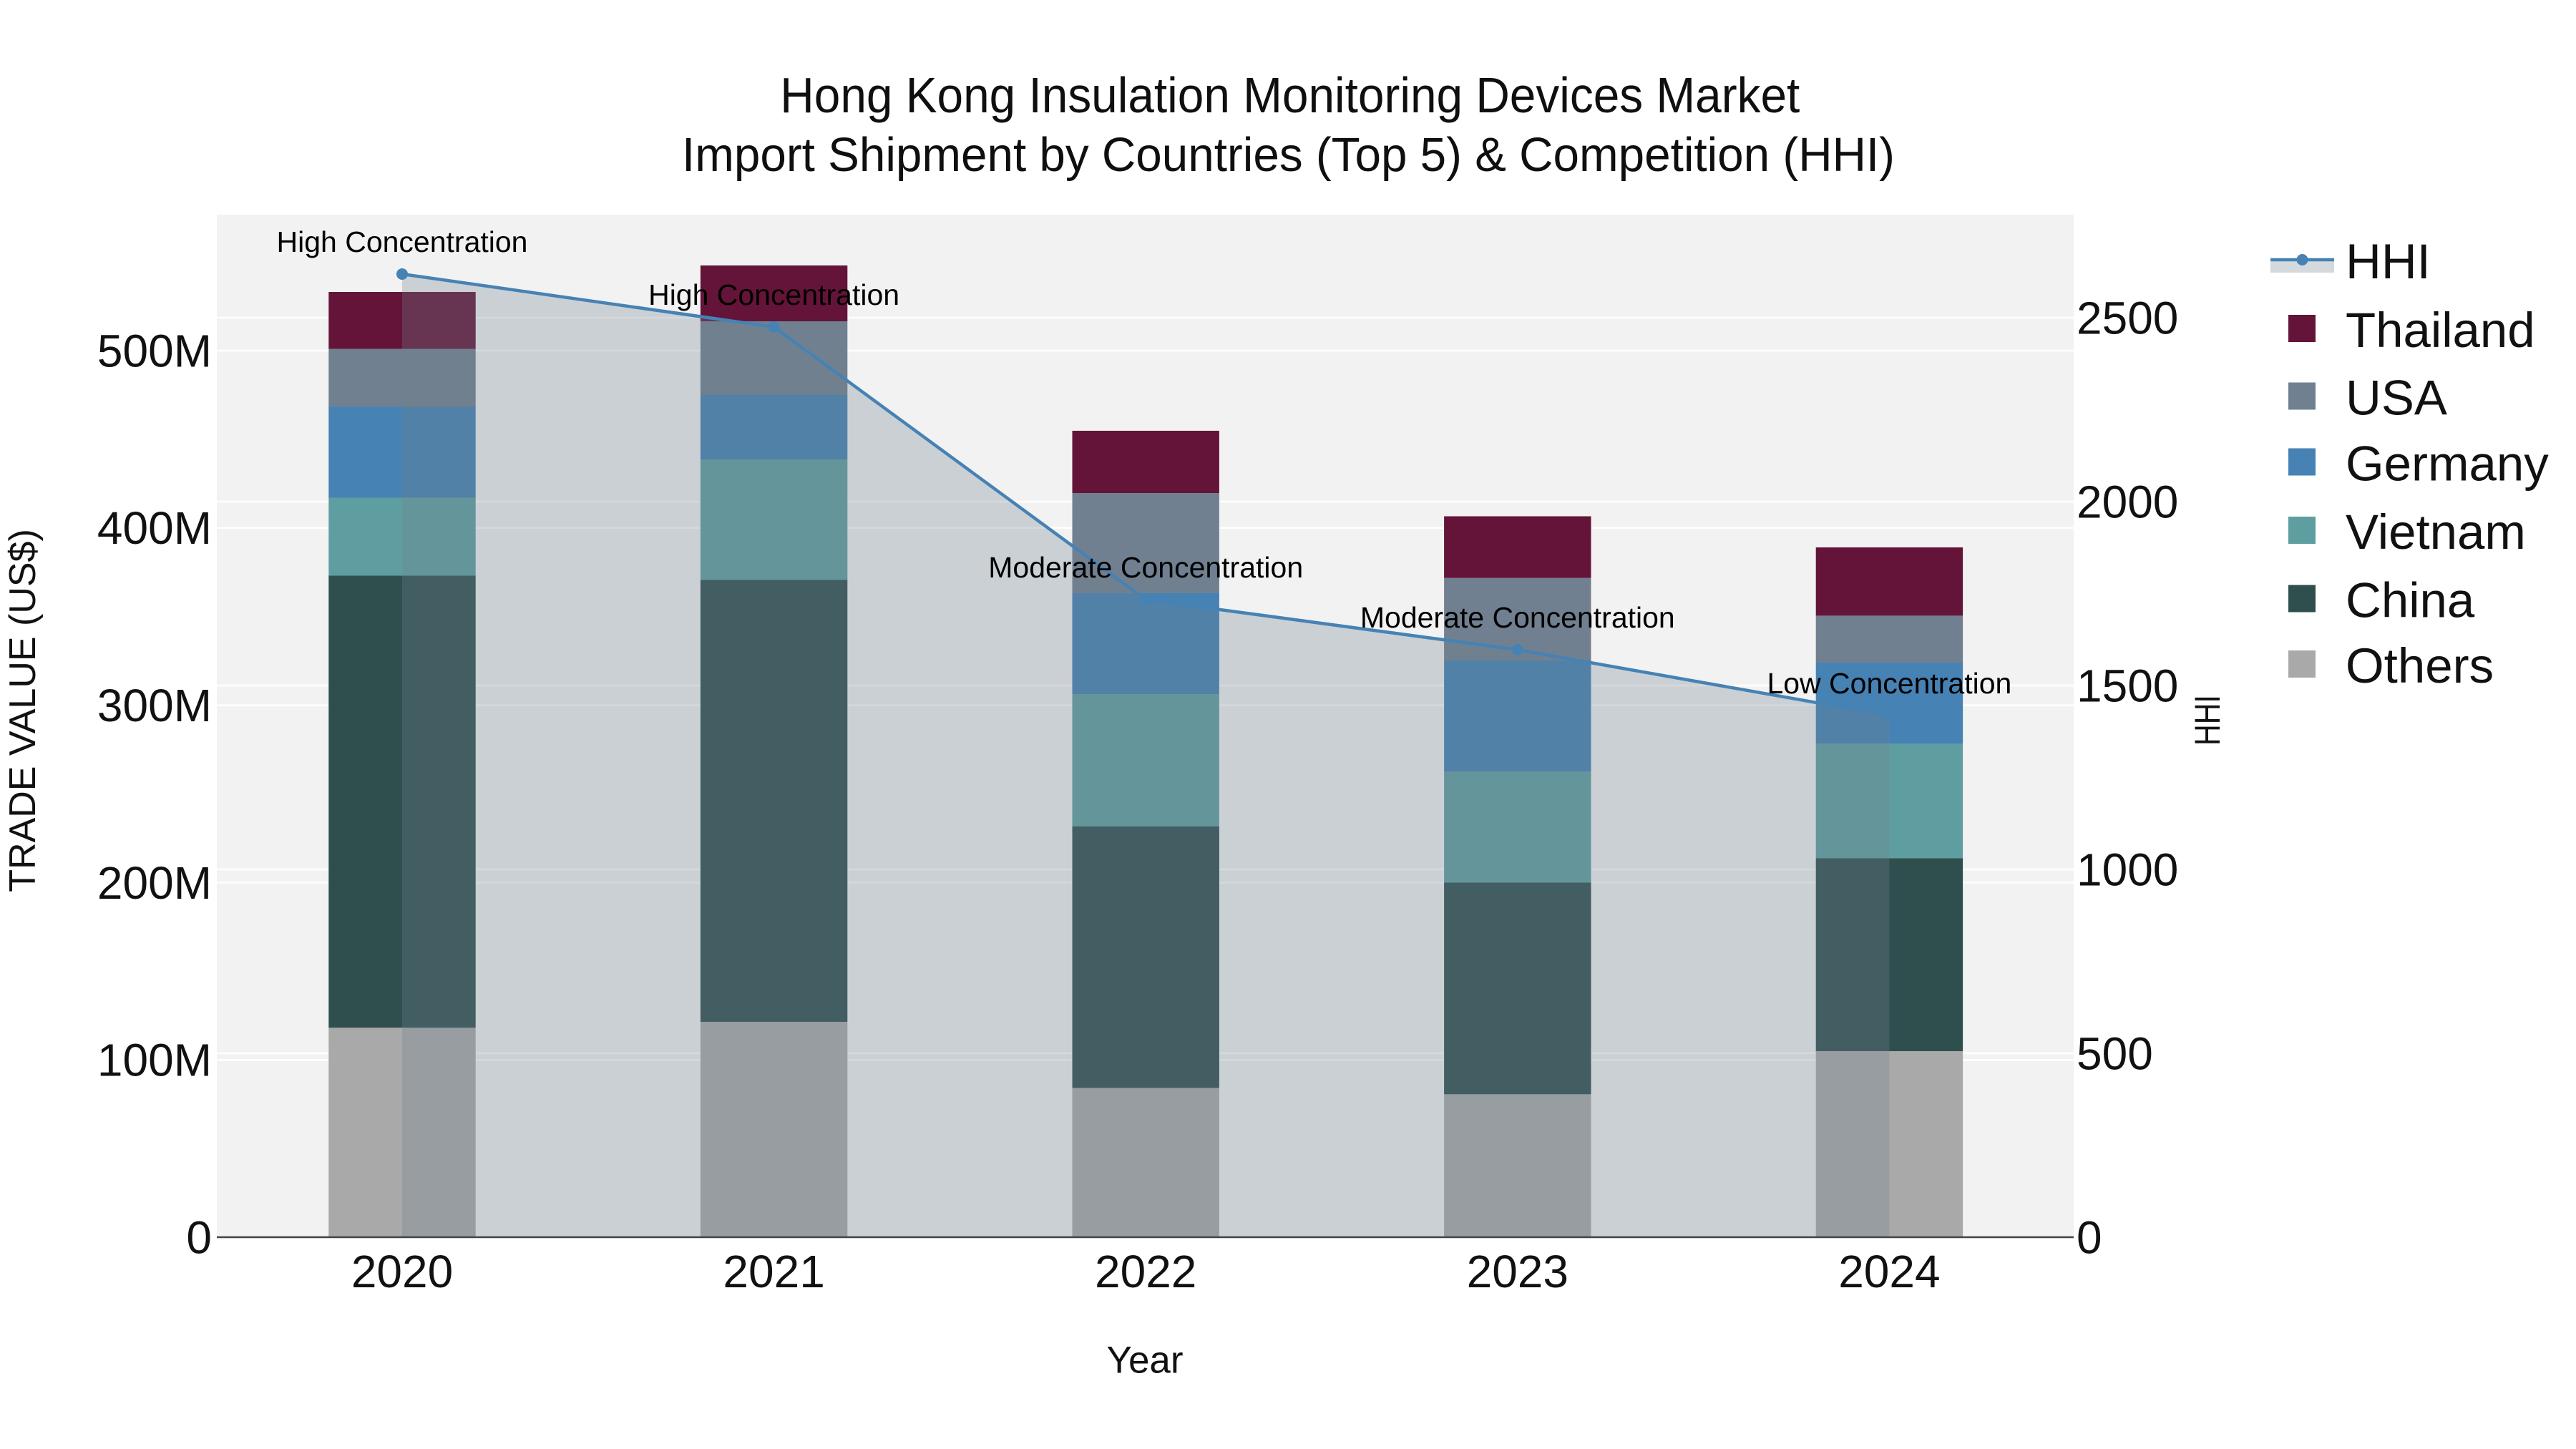  I want to click on svg-text: 2024, so click(1889, 1271).